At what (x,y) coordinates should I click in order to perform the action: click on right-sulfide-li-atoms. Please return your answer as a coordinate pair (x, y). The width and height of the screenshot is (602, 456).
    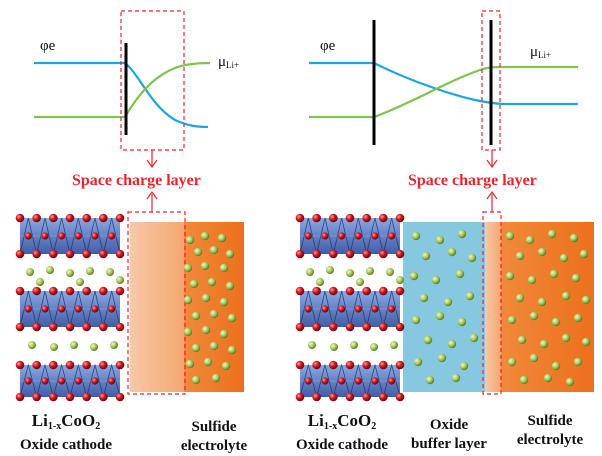
    Looking at the image, I should click on (548, 308).